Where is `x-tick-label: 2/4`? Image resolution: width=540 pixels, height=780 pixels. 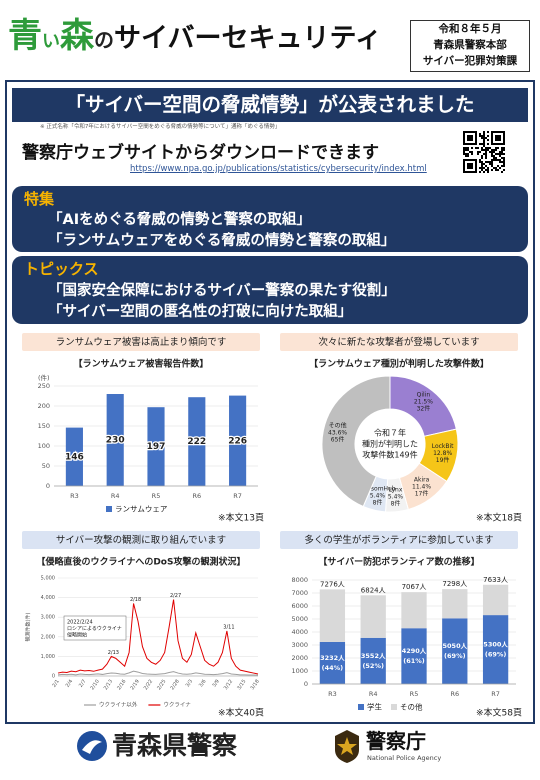 x-tick-label: 2/4 is located at coordinates (70, 684).